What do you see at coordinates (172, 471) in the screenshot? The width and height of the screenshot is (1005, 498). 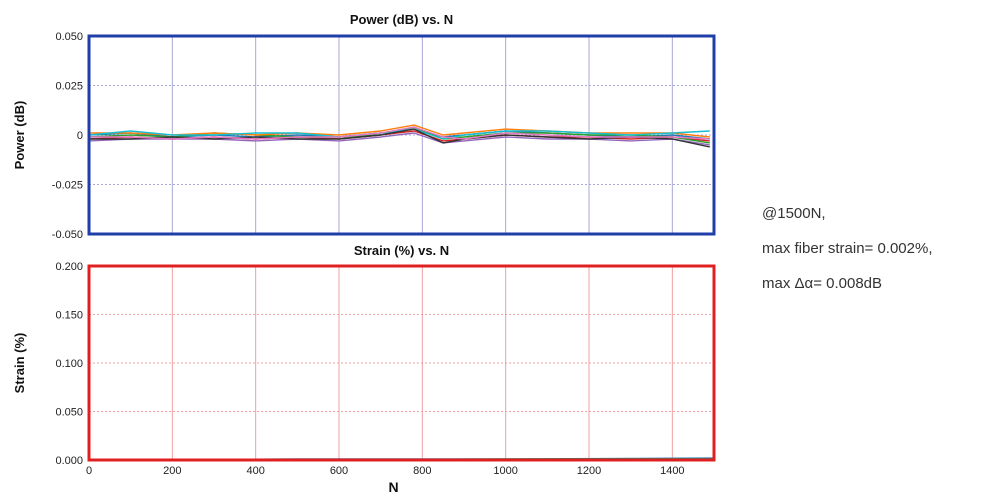 I see `x-tick-label: 200` at bounding box center [172, 471].